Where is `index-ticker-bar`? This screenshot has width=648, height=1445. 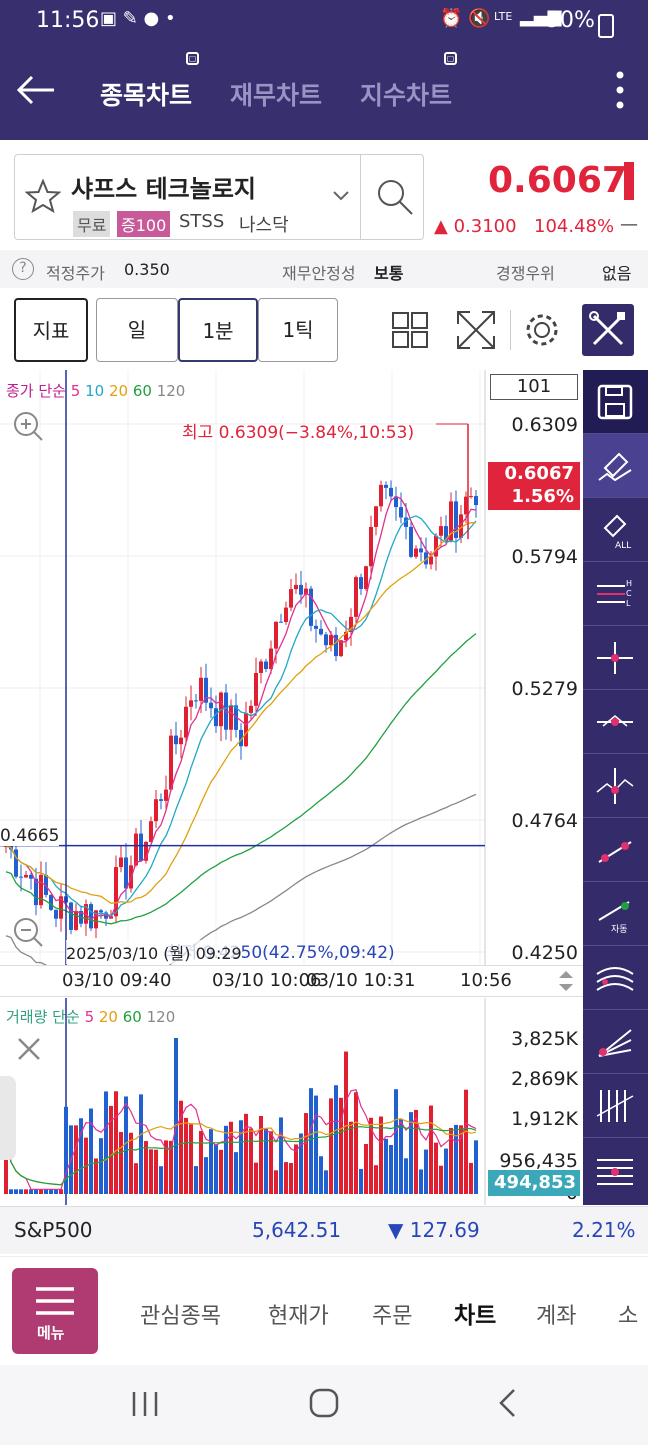
index-ticker-bar is located at coordinates (324, 1230).